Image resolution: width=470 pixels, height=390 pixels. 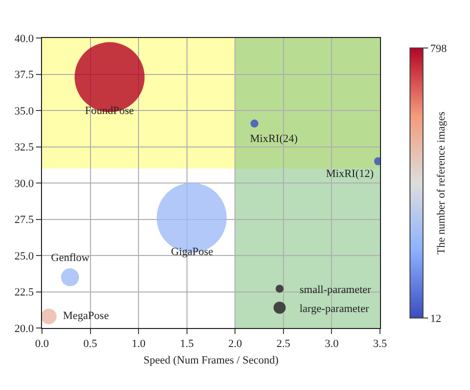 What do you see at coordinates (187, 344) in the screenshot?
I see `x-tick-label: 1.5` at bounding box center [187, 344].